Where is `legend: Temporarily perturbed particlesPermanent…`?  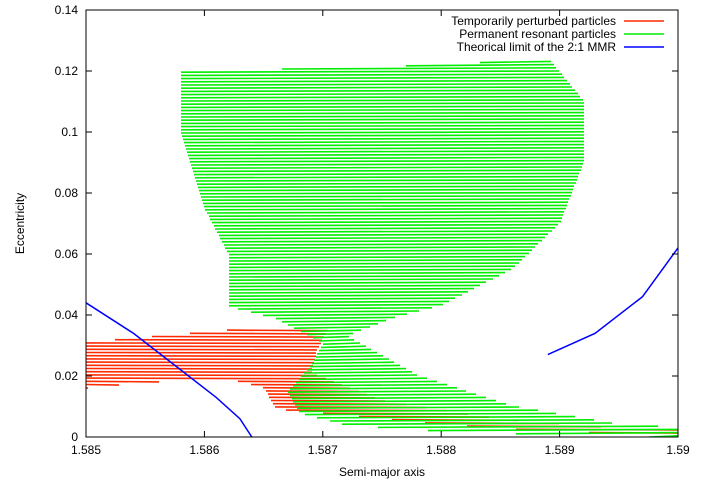 legend: Temporarily perturbed particlesPermanent… is located at coordinates (557, 34).